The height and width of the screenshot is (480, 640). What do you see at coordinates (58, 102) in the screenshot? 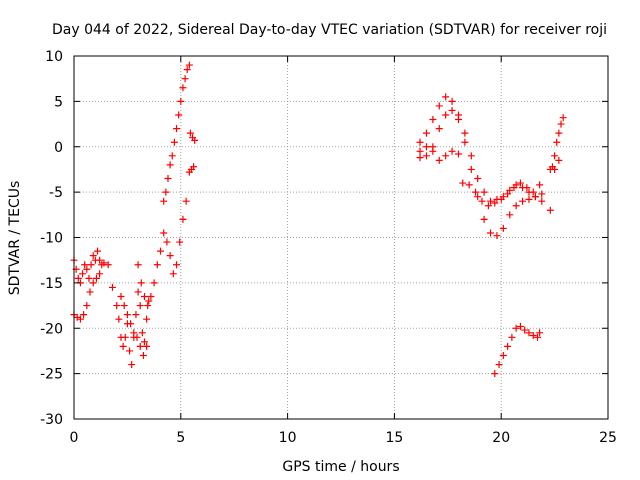
I see `y-tick-label: 5` at bounding box center [58, 102].